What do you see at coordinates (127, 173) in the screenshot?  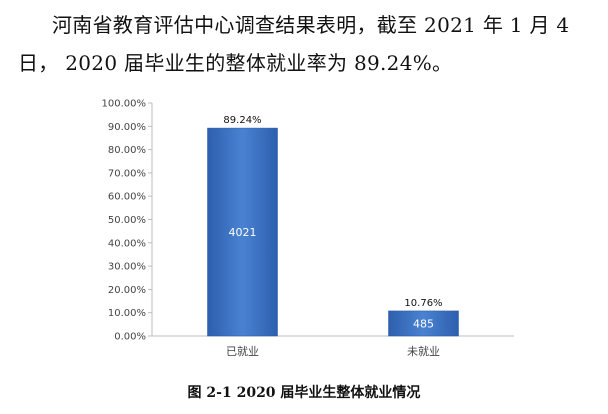 I see `y-tick-label: 70.00%` at bounding box center [127, 173].